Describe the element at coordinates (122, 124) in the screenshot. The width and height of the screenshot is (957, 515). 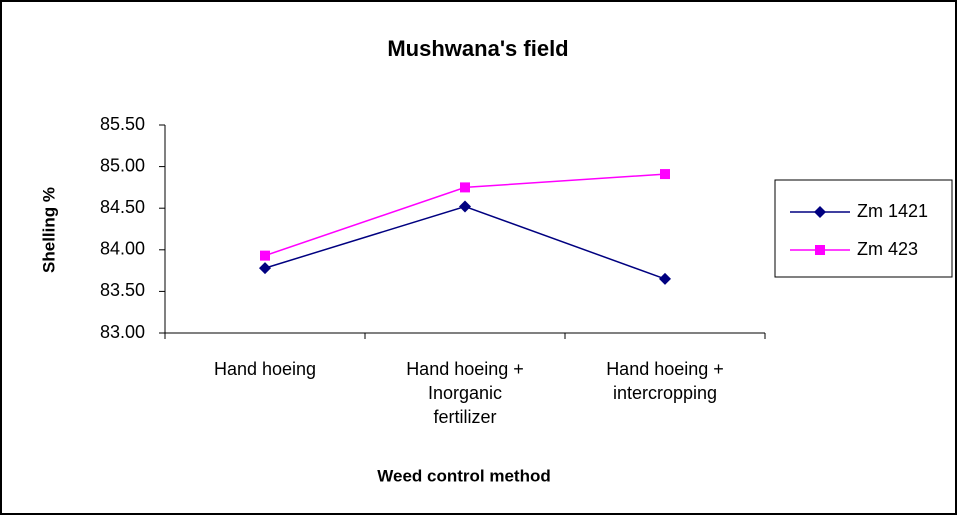
I see `y-tick-label: 85.50` at that location.